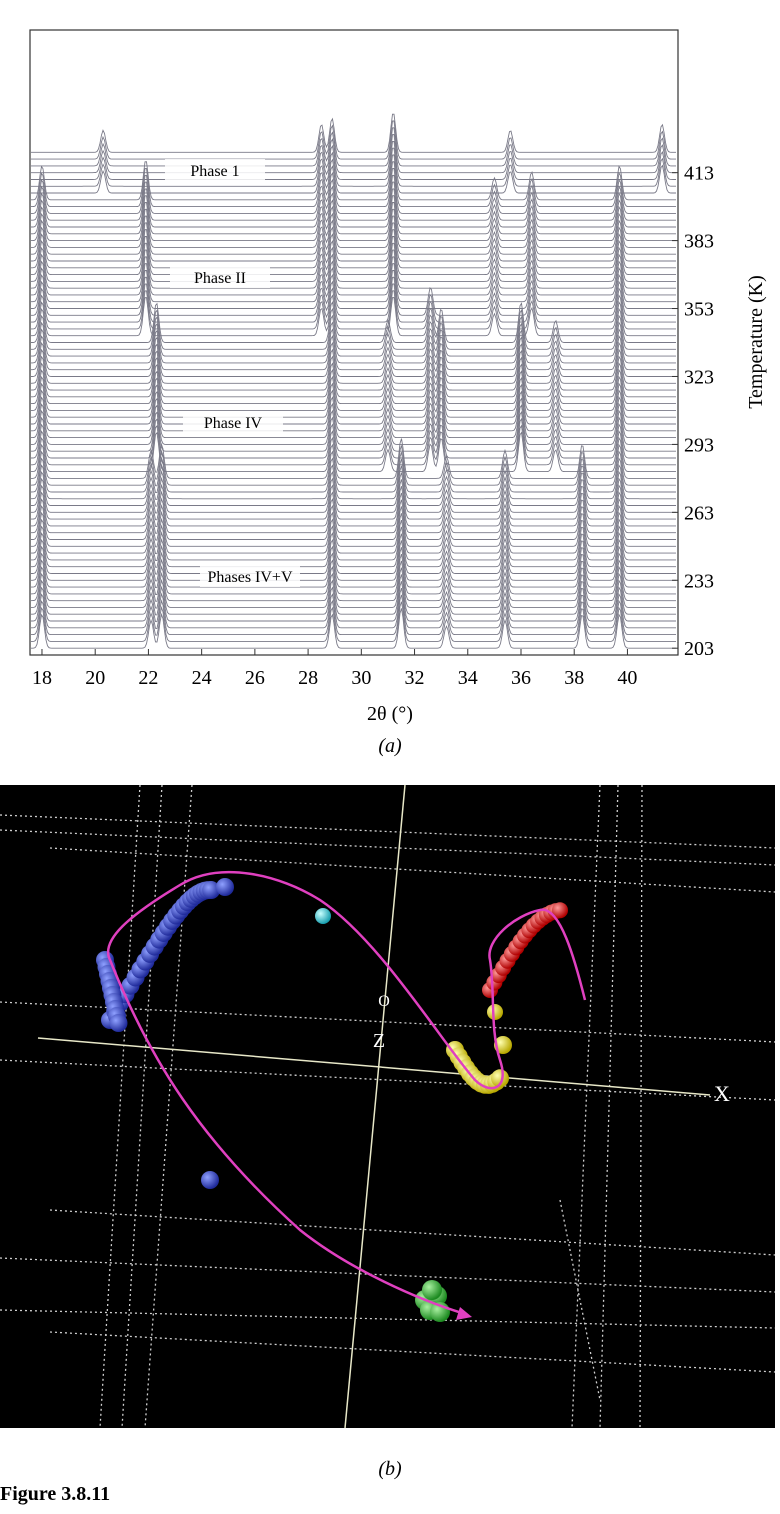 This screenshot has height=1514, width=780. What do you see at coordinates (390, 1469) in the screenshot?
I see `caption-b: (b)` at bounding box center [390, 1469].